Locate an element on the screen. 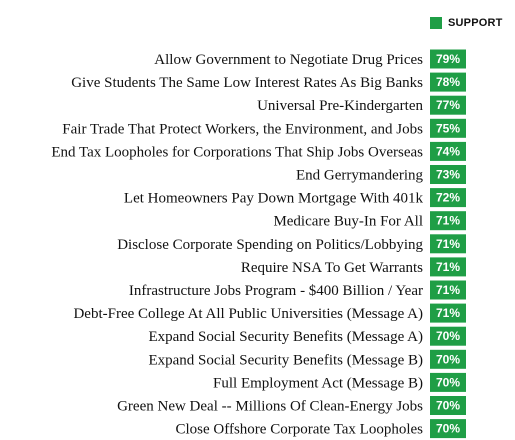  row-label: Universal Pre-Kindergarten is located at coordinates (340, 106).